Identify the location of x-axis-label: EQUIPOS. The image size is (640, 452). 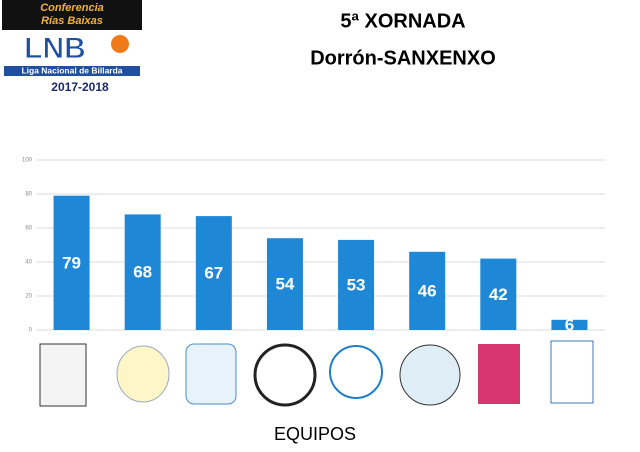
(315, 434).